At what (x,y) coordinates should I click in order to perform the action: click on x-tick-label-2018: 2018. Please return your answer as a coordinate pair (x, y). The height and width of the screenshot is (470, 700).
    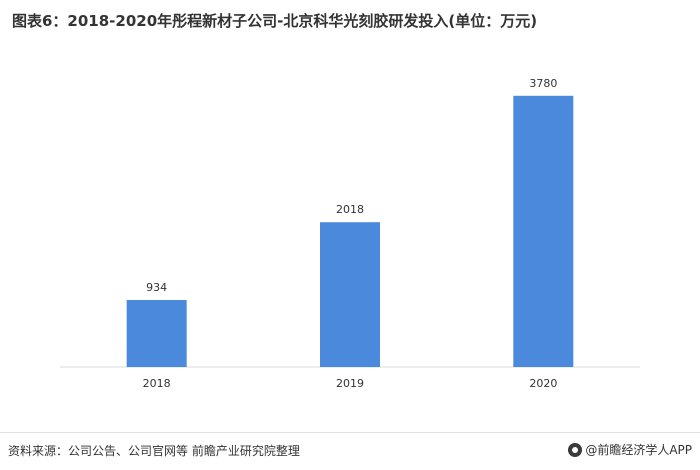
    Looking at the image, I should click on (157, 383).